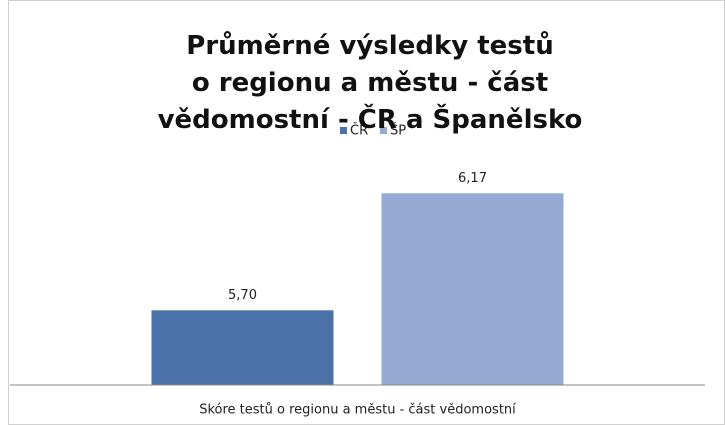 The width and height of the screenshot is (725, 425). I want to click on legend-label: ŠP, so click(398, 131).